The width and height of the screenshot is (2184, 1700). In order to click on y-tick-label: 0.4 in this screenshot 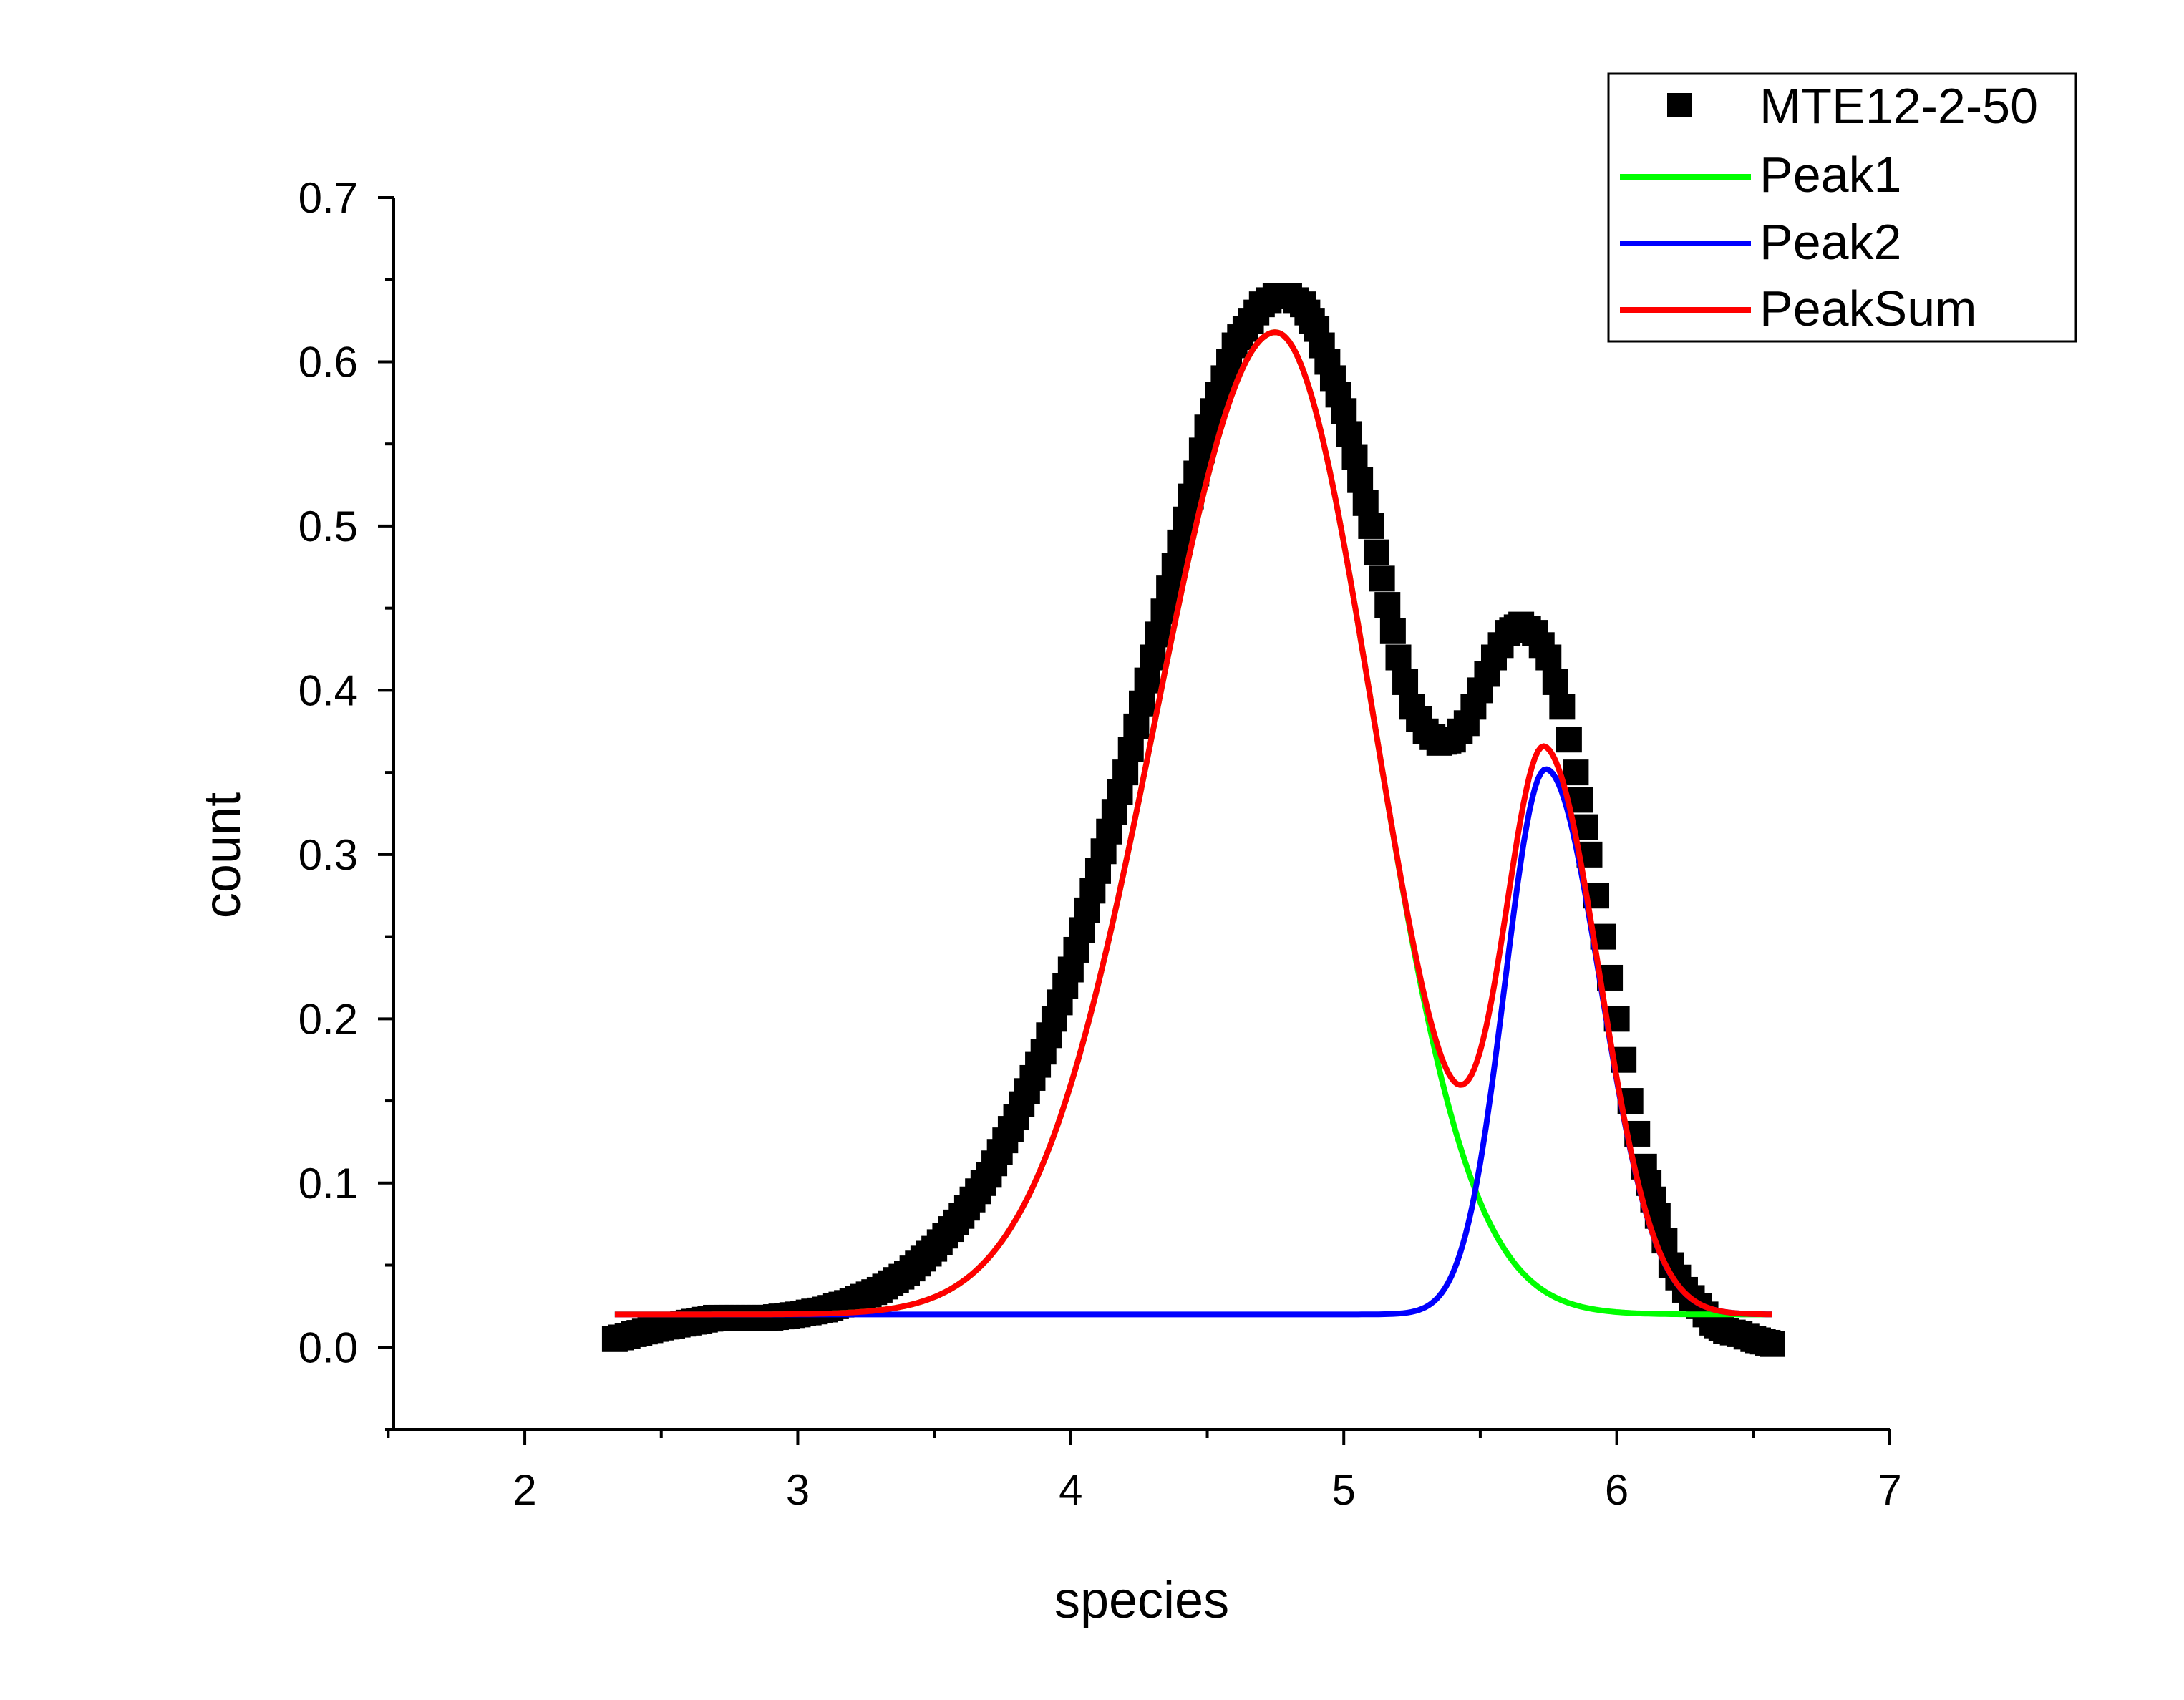, I will do `click(328, 690)`.